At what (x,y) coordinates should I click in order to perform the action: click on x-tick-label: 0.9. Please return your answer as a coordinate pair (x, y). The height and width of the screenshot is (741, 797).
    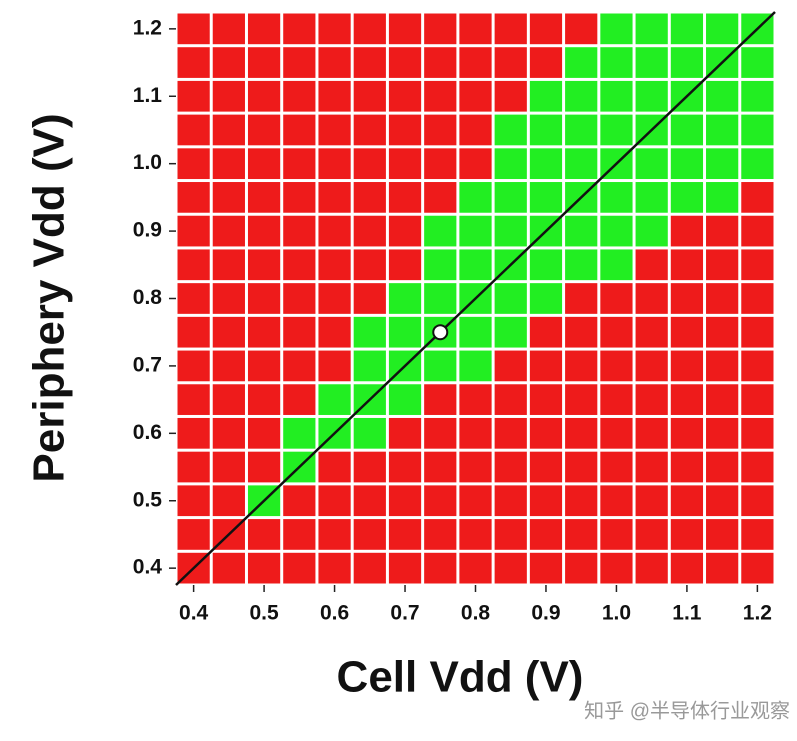
    Looking at the image, I should click on (545, 613).